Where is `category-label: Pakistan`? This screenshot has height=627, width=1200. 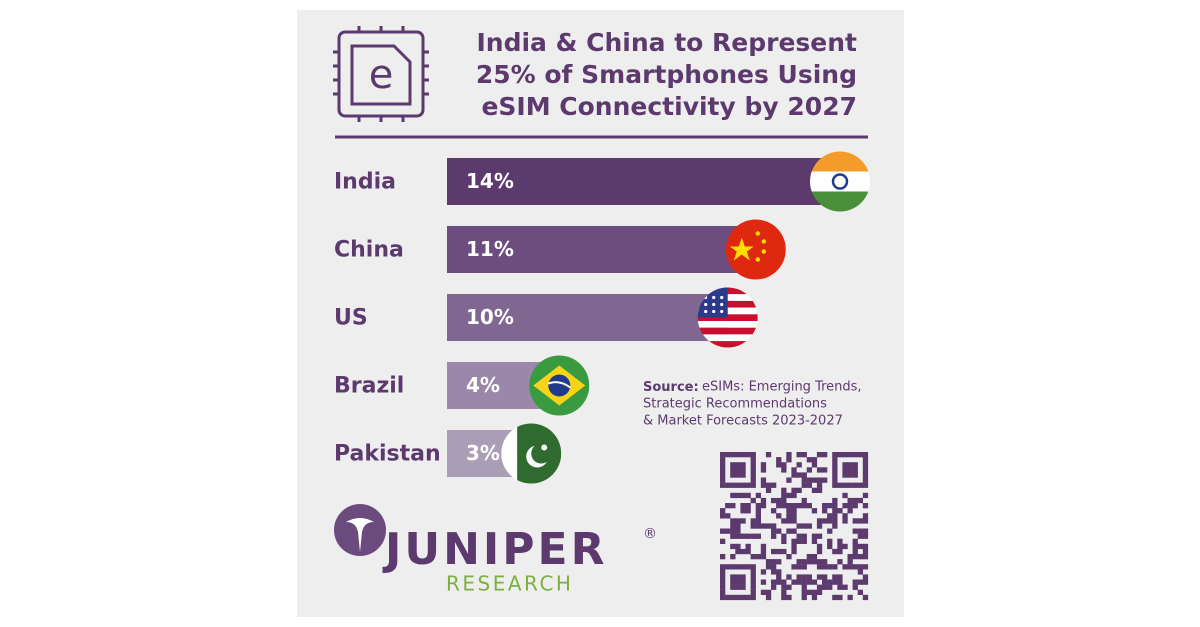
category-label: Pakistan is located at coordinates (387, 454).